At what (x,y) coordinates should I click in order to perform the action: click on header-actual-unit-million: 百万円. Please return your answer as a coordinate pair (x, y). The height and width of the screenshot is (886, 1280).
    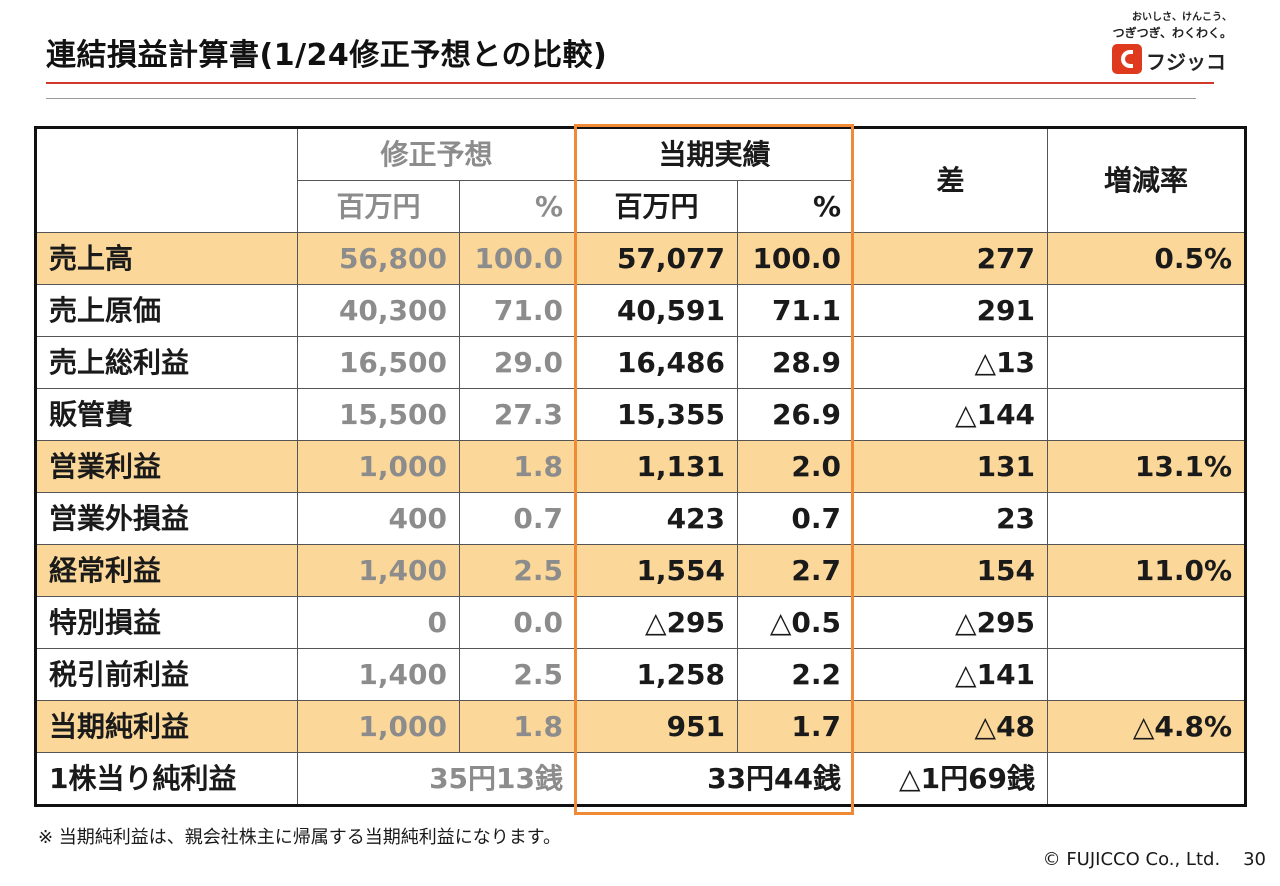
    Looking at the image, I should click on (657, 206).